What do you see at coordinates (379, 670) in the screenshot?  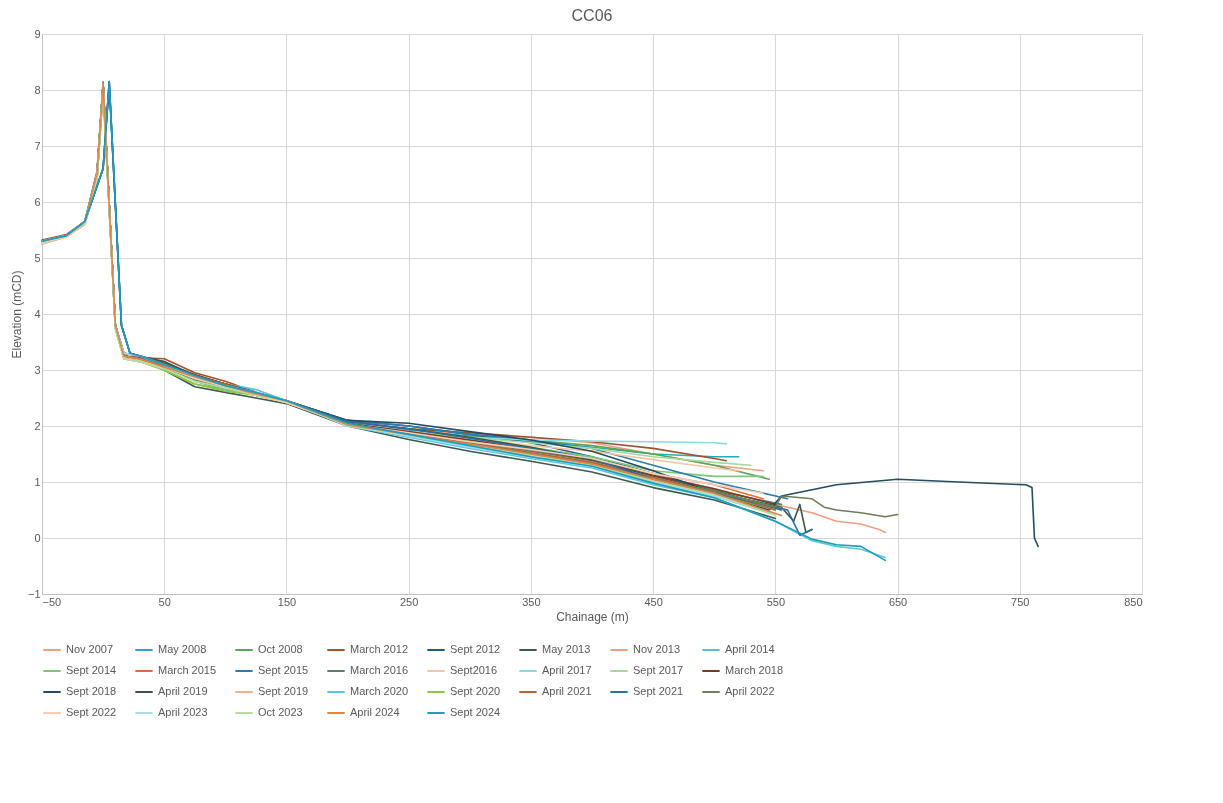 I see `legend-label: March 2016` at bounding box center [379, 670].